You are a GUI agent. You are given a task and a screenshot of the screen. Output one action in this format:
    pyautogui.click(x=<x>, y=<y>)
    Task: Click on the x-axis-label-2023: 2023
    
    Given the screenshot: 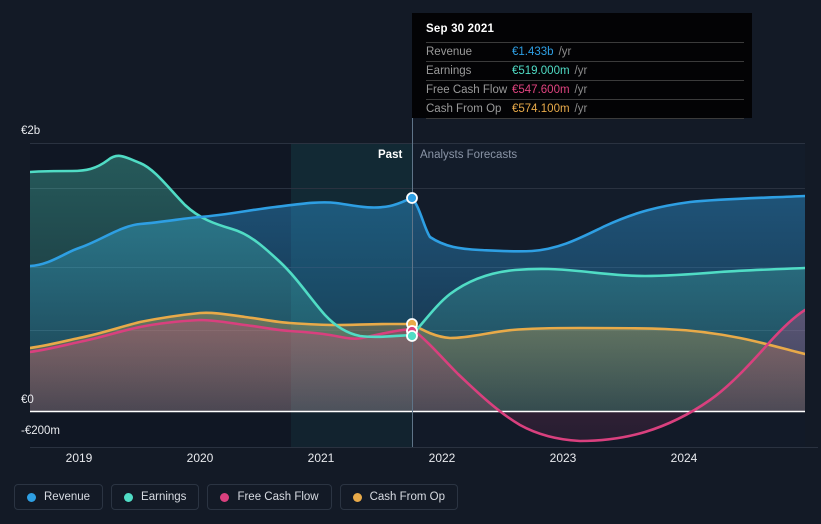 What is the action you would take?
    pyautogui.click(x=563, y=458)
    